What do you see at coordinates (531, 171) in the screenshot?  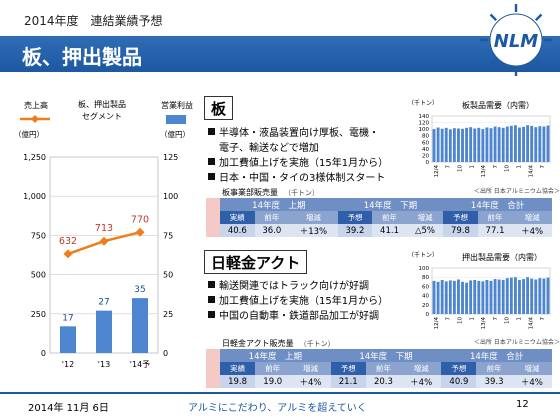 I see `demand-x-tick: 14/4` at bounding box center [531, 171].